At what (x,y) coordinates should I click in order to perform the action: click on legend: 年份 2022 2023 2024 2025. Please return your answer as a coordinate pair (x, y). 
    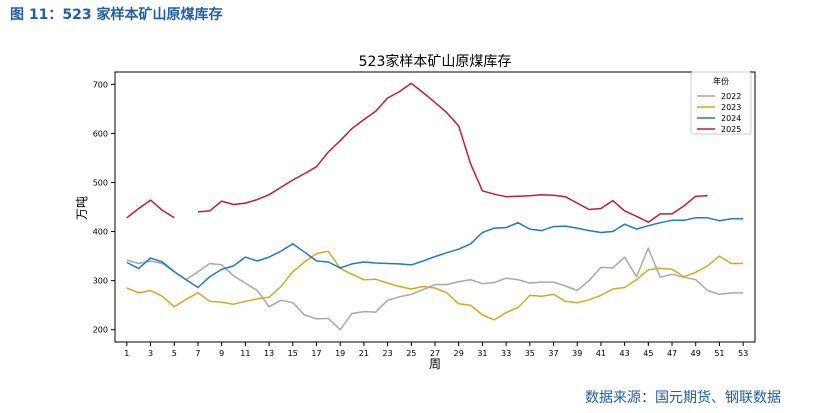
    Looking at the image, I should click on (721, 103).